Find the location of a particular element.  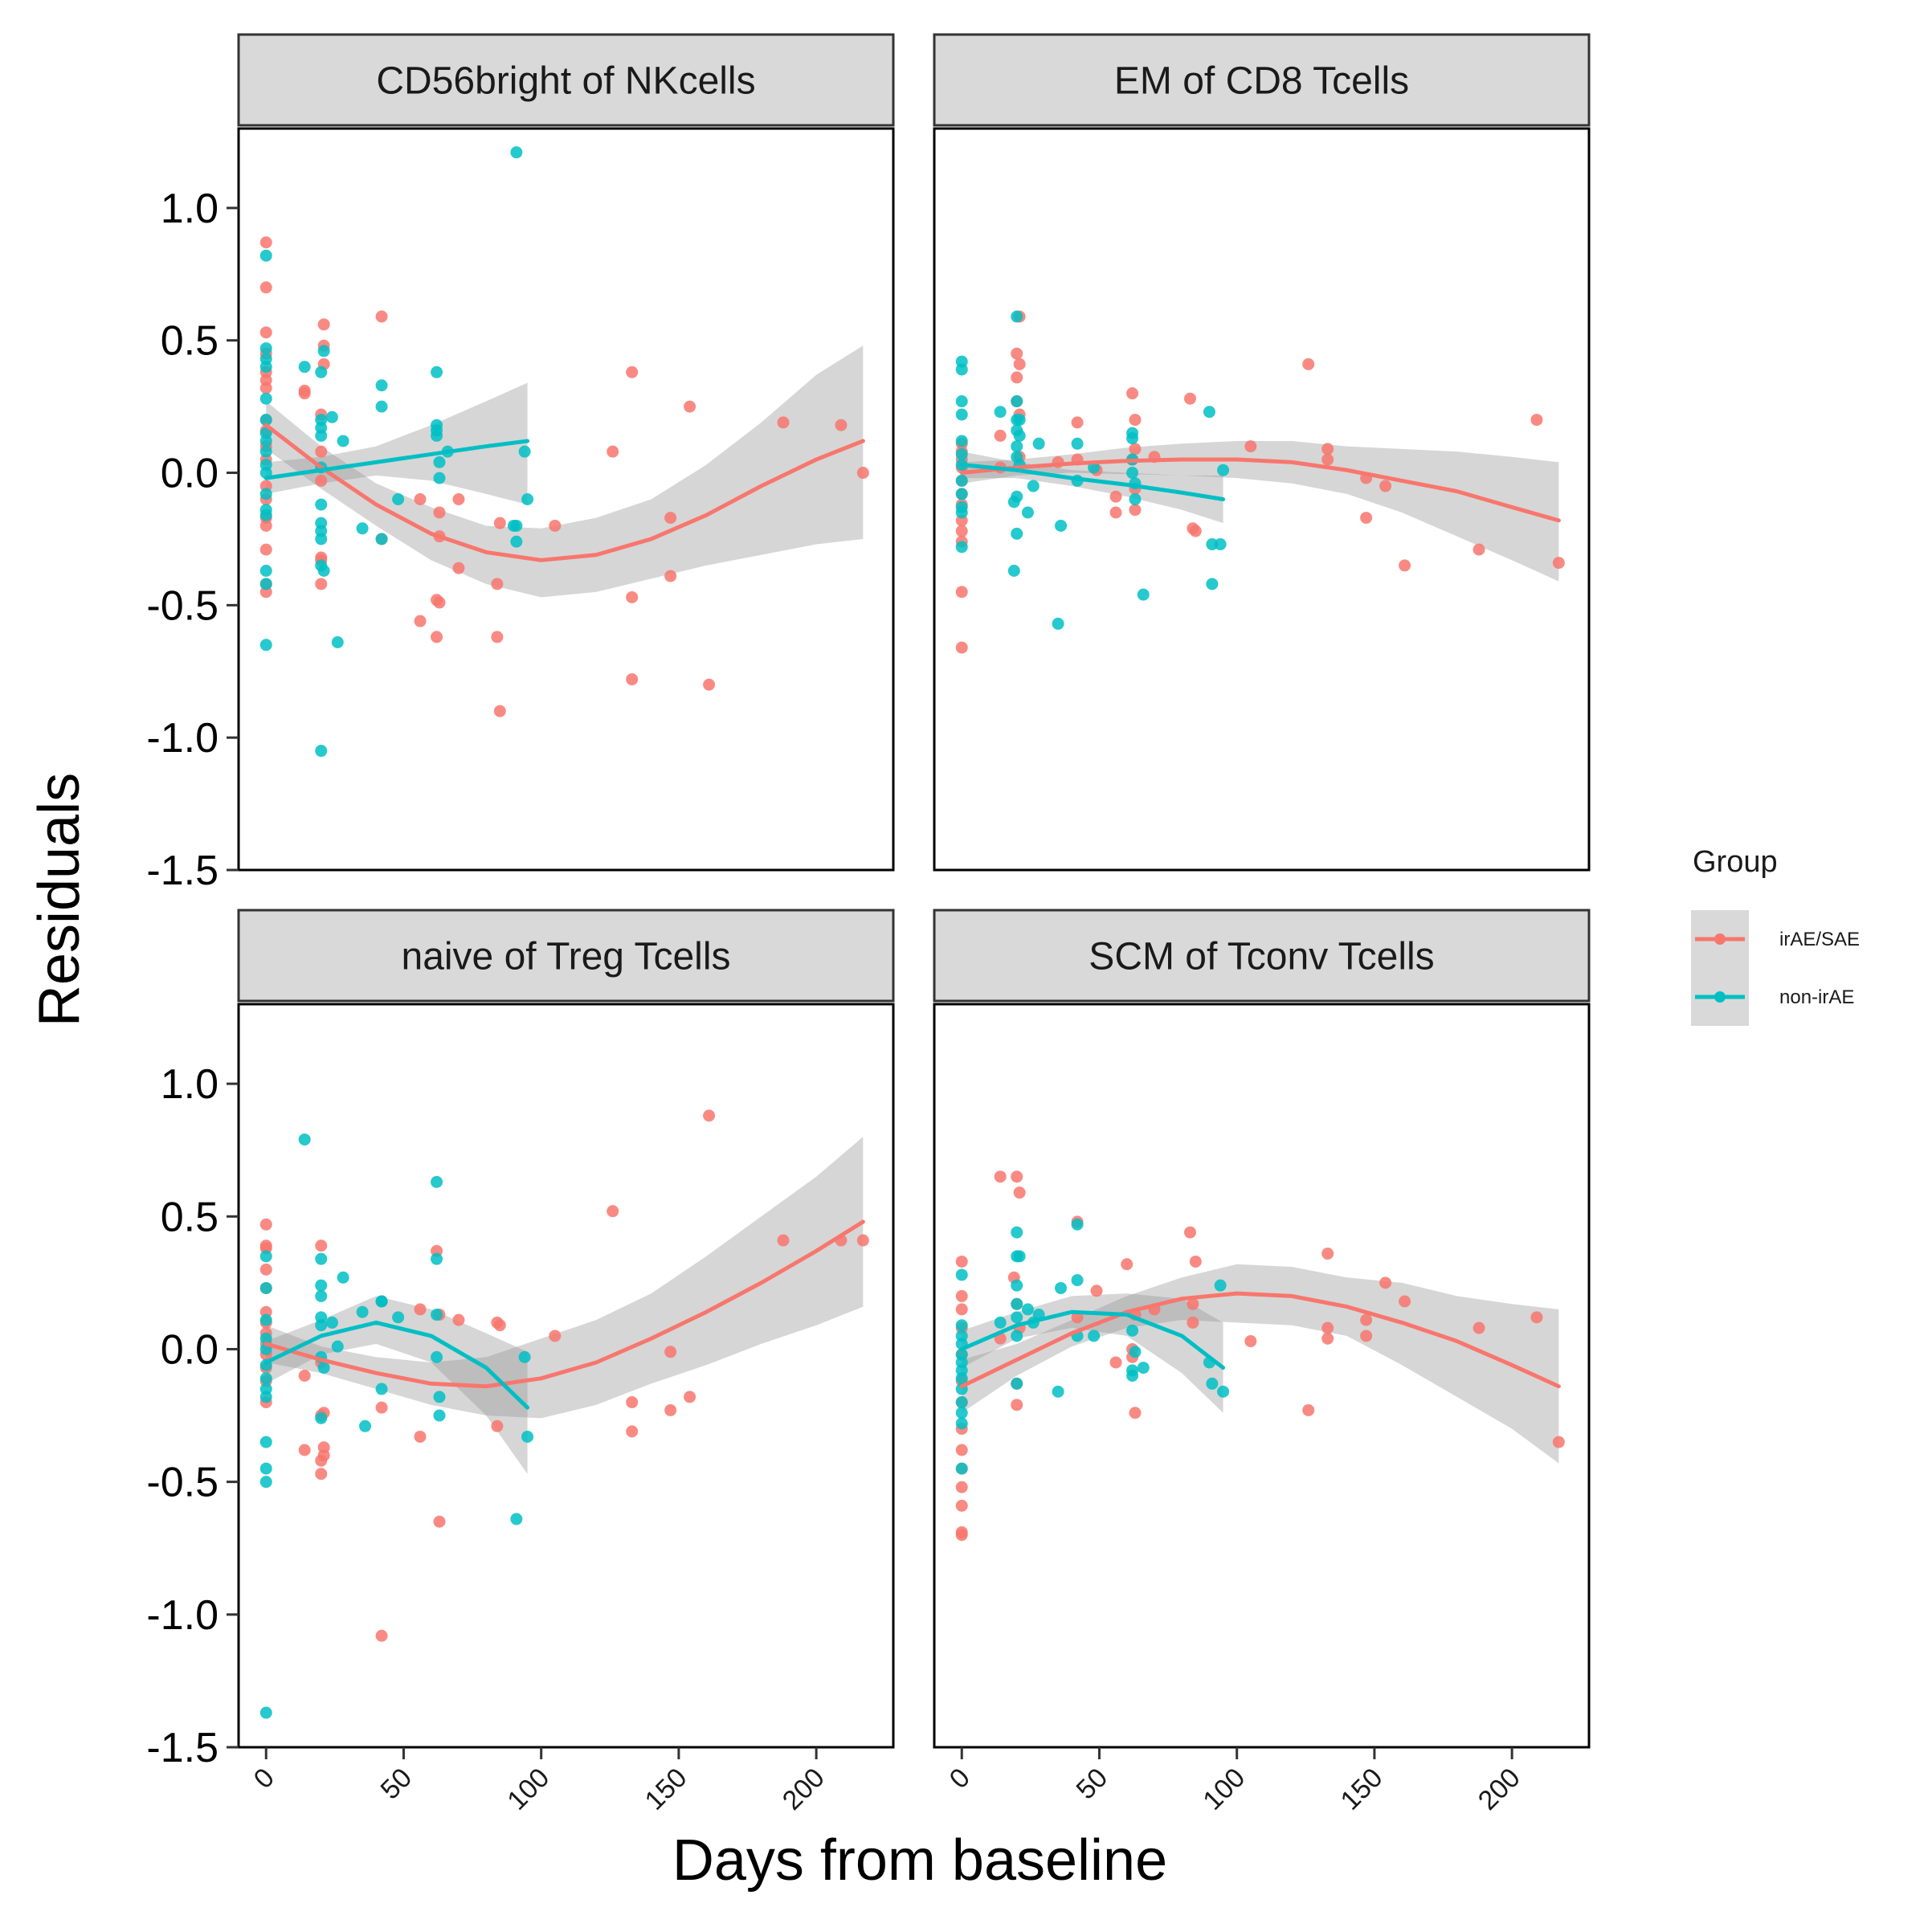

confidence-band-non-irAE is located at coordinates (397, 1385).